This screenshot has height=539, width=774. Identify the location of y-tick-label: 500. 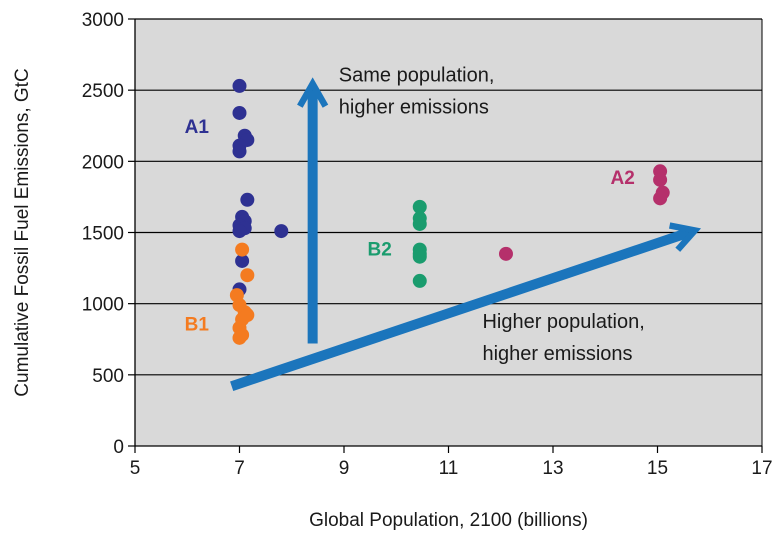
(108, 376).